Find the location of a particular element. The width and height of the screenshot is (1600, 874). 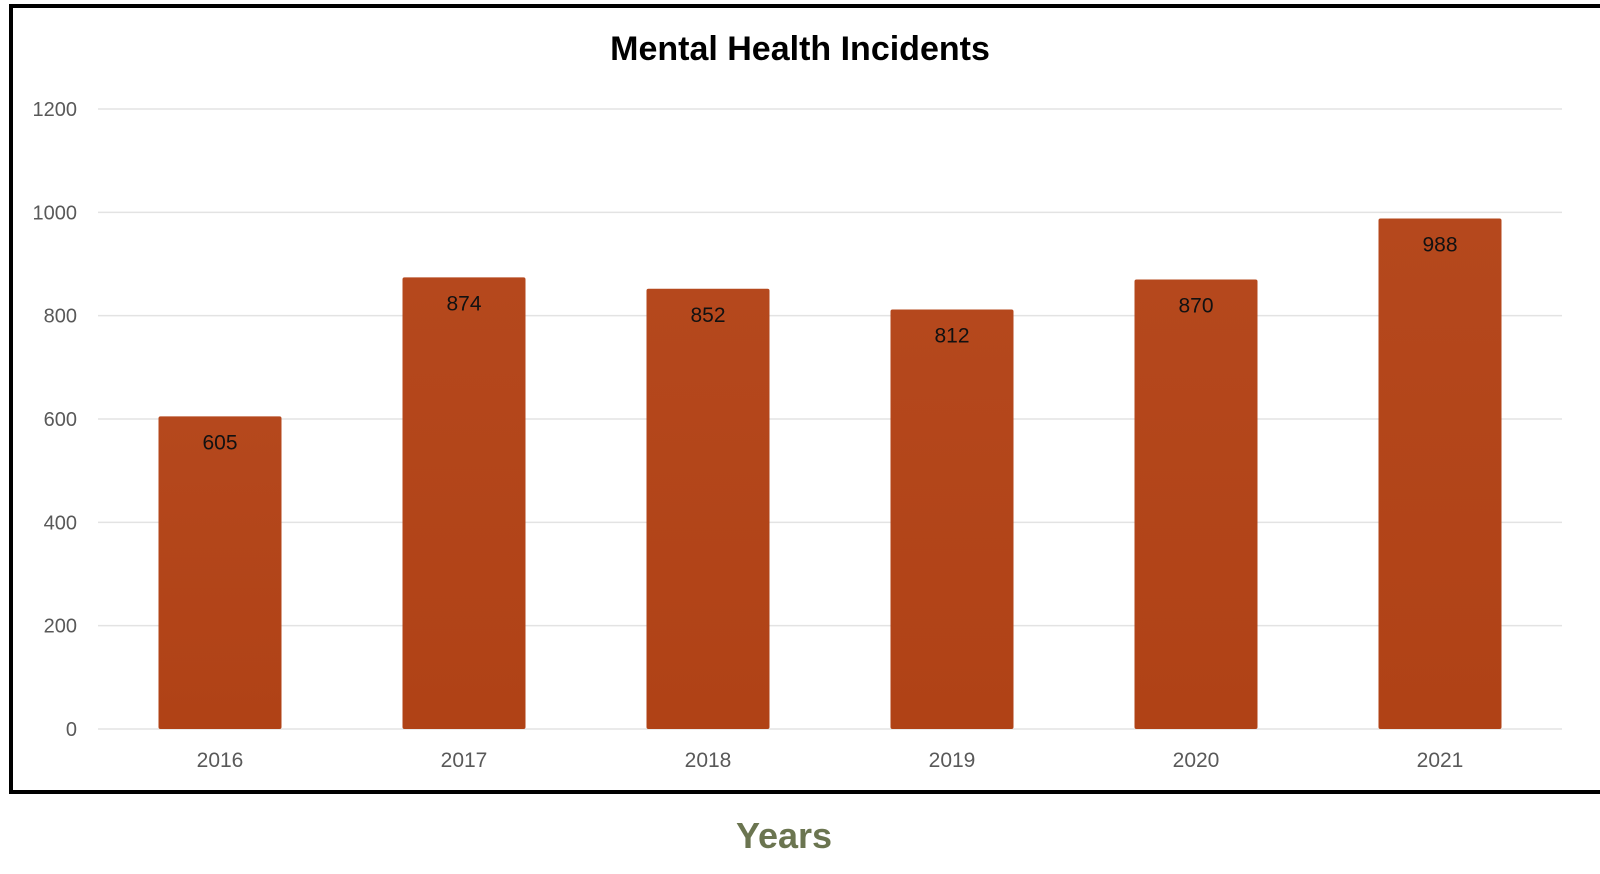

bar-2016 is located at coordinates (220, 572).